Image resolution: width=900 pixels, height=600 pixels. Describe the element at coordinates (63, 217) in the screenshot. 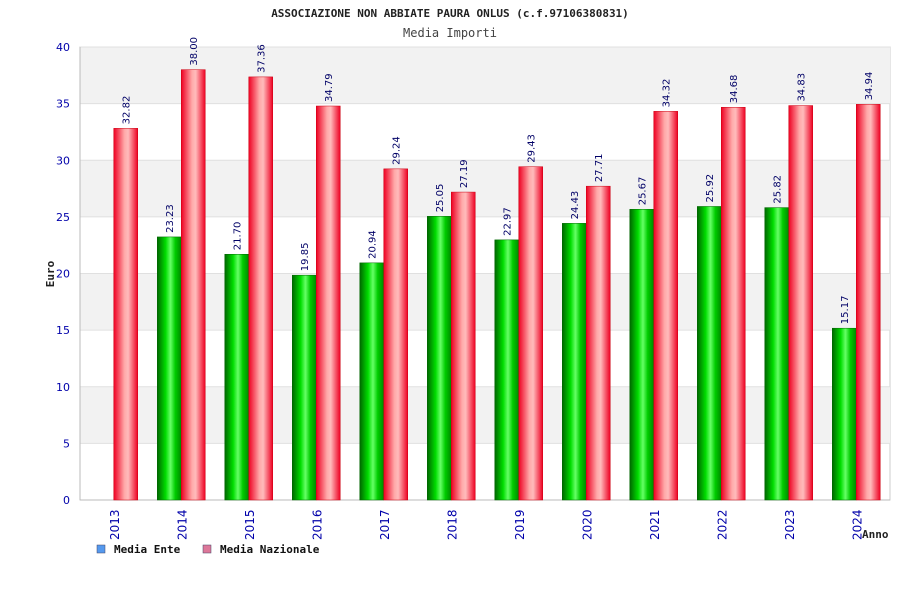

I see `y-tick-label: 25` at that location.